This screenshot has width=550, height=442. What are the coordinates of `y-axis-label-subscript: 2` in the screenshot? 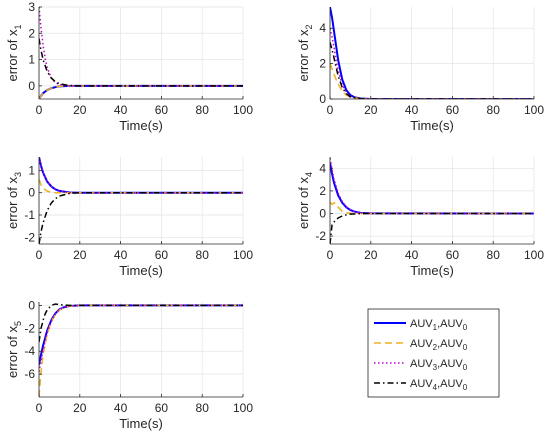 It's located at (309, 26).